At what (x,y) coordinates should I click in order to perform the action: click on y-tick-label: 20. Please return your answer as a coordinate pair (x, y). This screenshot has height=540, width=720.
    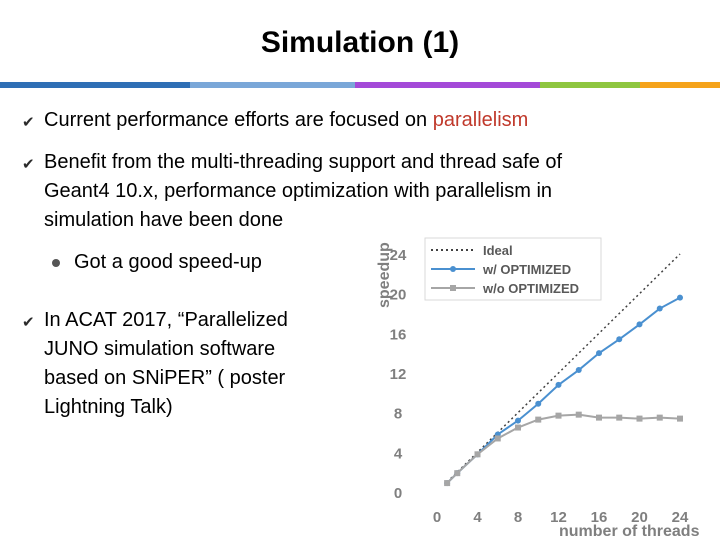
    Looking at the image, I should click on (398, 295).